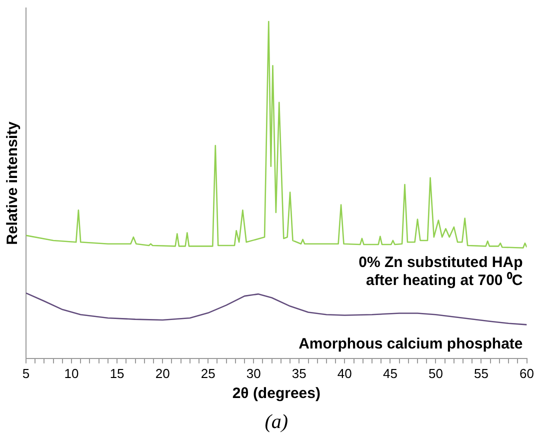 The width and height of the screenshot is (537, 437). What do you see at coordinates (26, 373) in the screenshot?
I see `x-tick-label: 5` at bounding box center [26, 373].